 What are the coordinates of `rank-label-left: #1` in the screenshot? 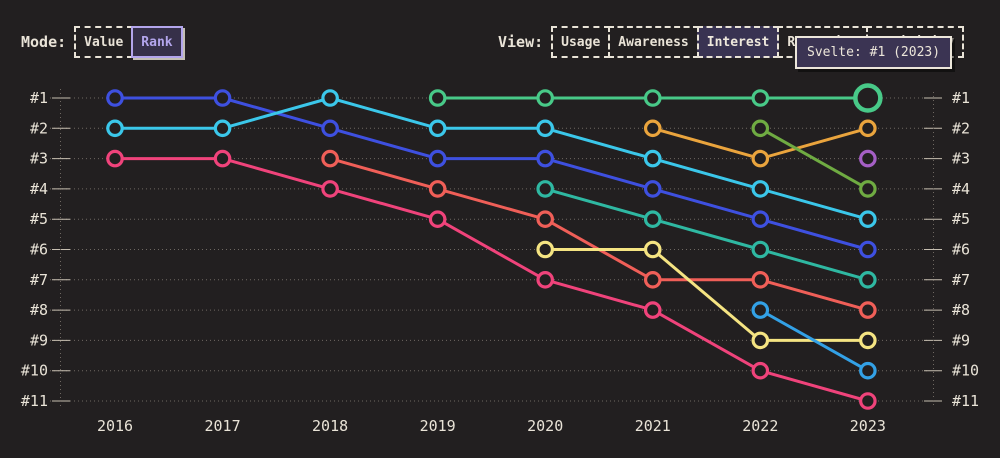 It's located at (39, 98).